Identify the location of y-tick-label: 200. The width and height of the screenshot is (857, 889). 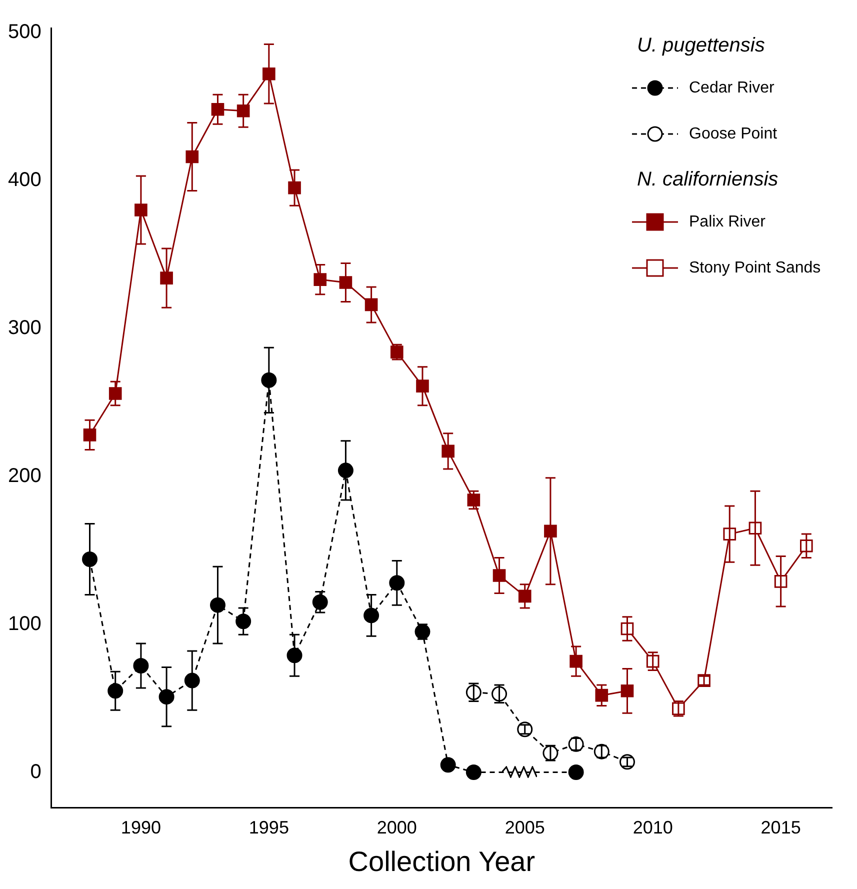
(25, 475).